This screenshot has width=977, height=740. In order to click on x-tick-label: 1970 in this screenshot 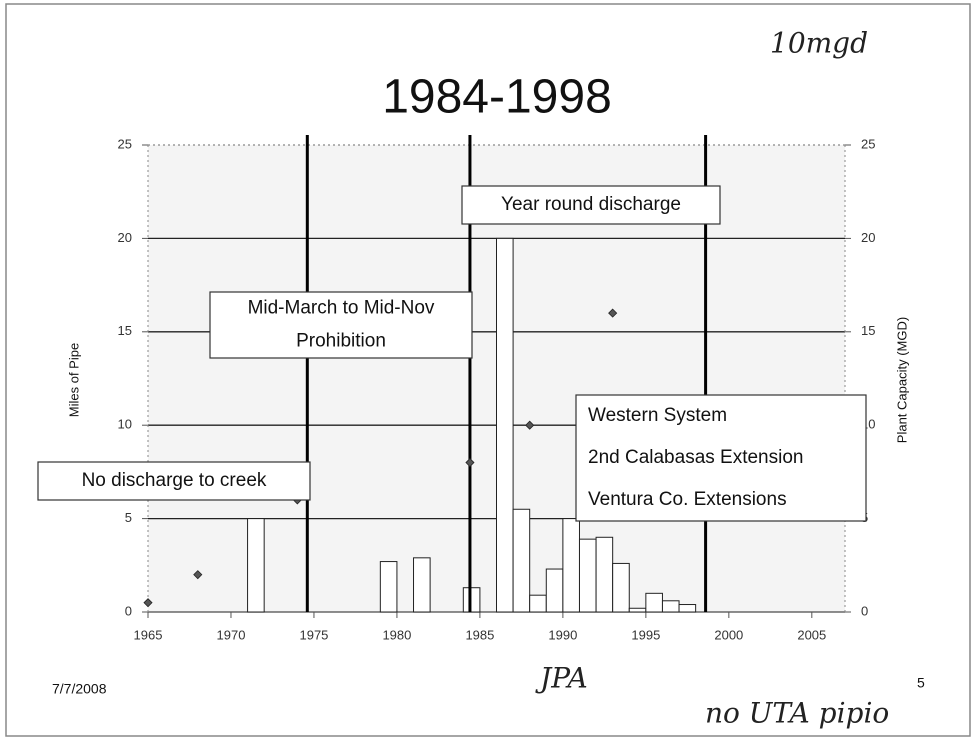, I will do `click(231, 634)`.